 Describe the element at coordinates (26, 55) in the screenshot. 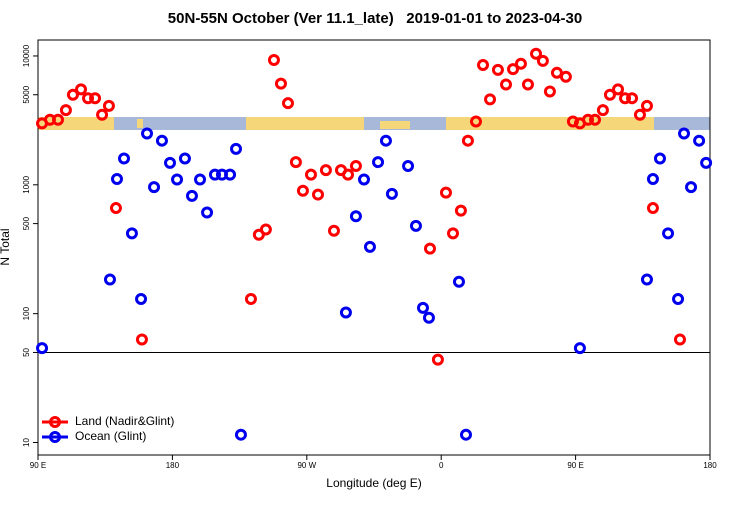

I see `y-tick-label: 10000` at that location.